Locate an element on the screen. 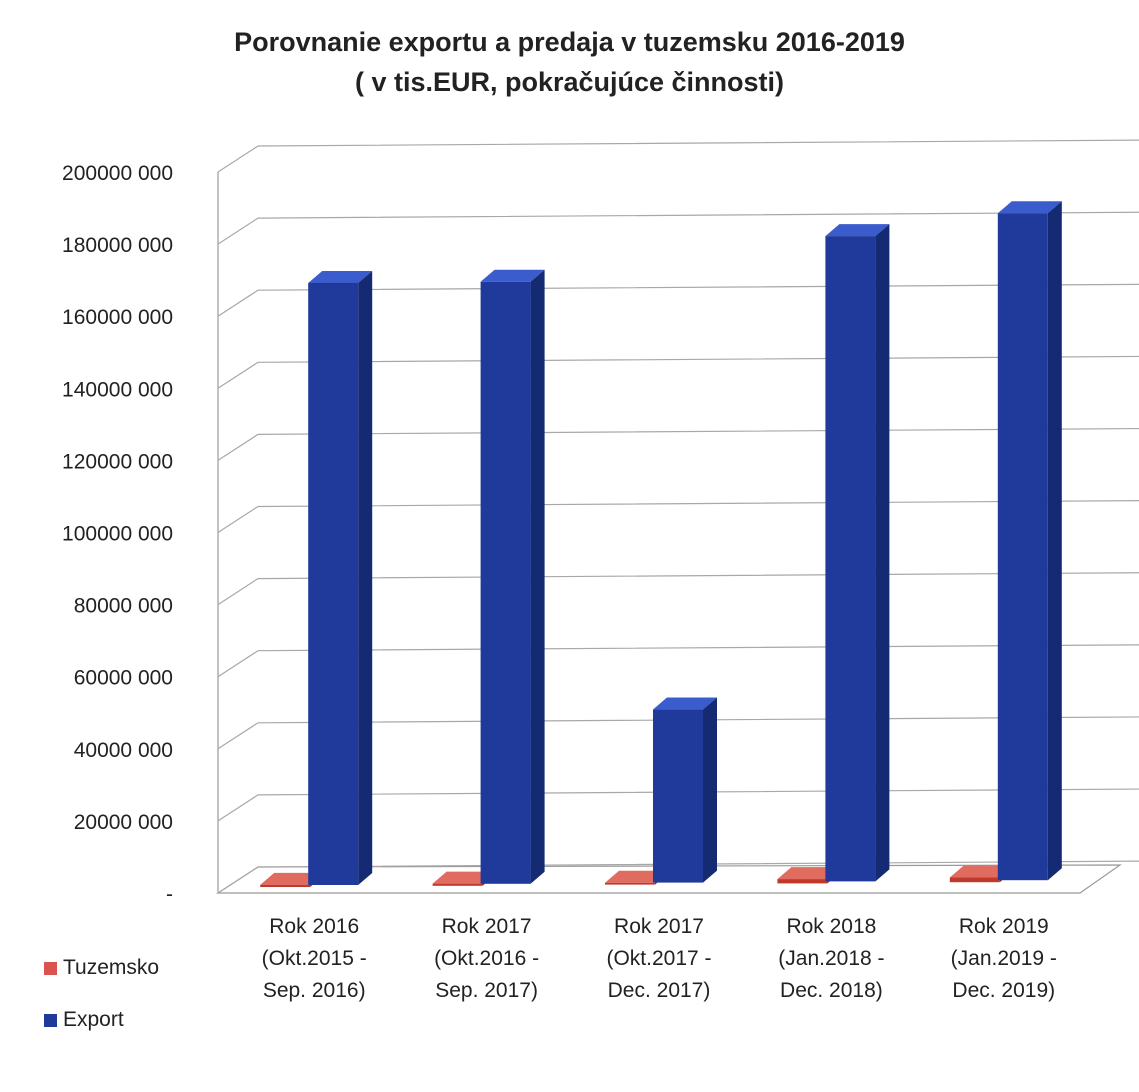  x-category-label: Dec. 2019) is located at coordinates (1003, 990).